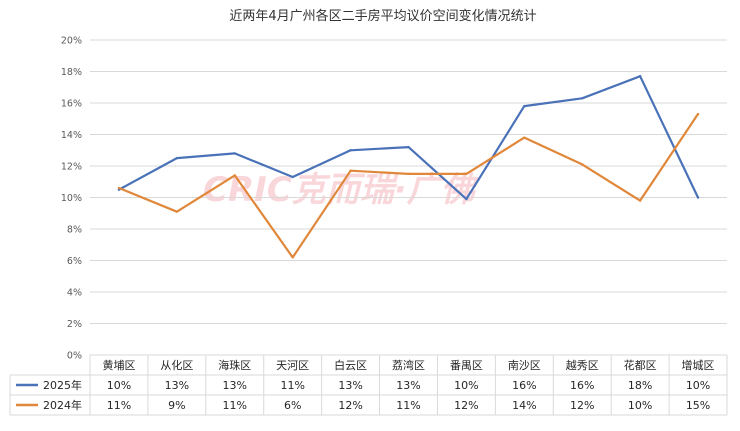  What do you see at coordinates (176, 365) in the screenshot?
I see `x-category-label: 从化区` at bounding box center [176, 365].